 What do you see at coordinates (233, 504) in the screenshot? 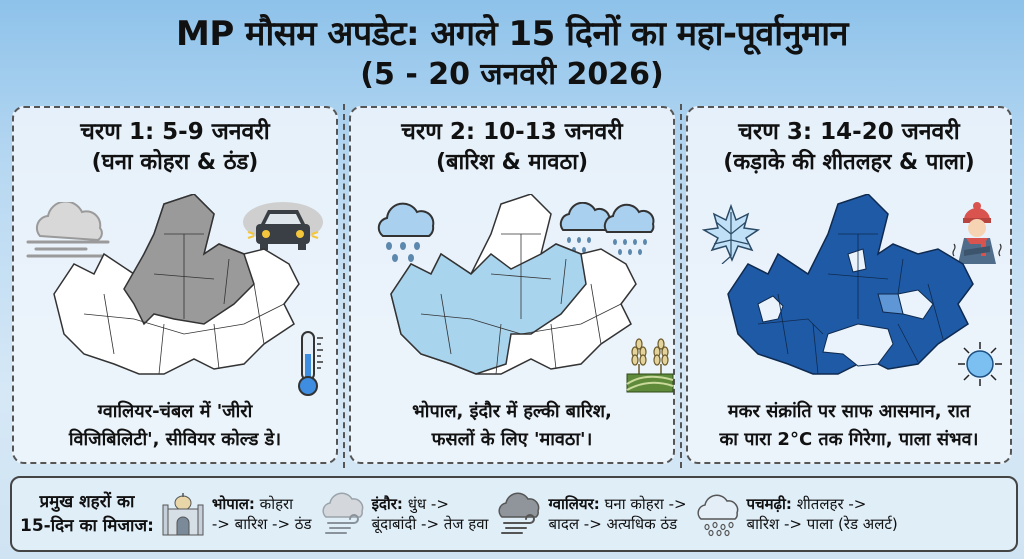
I see `city-name: भोपाल:` at bounding box center [233, 504].